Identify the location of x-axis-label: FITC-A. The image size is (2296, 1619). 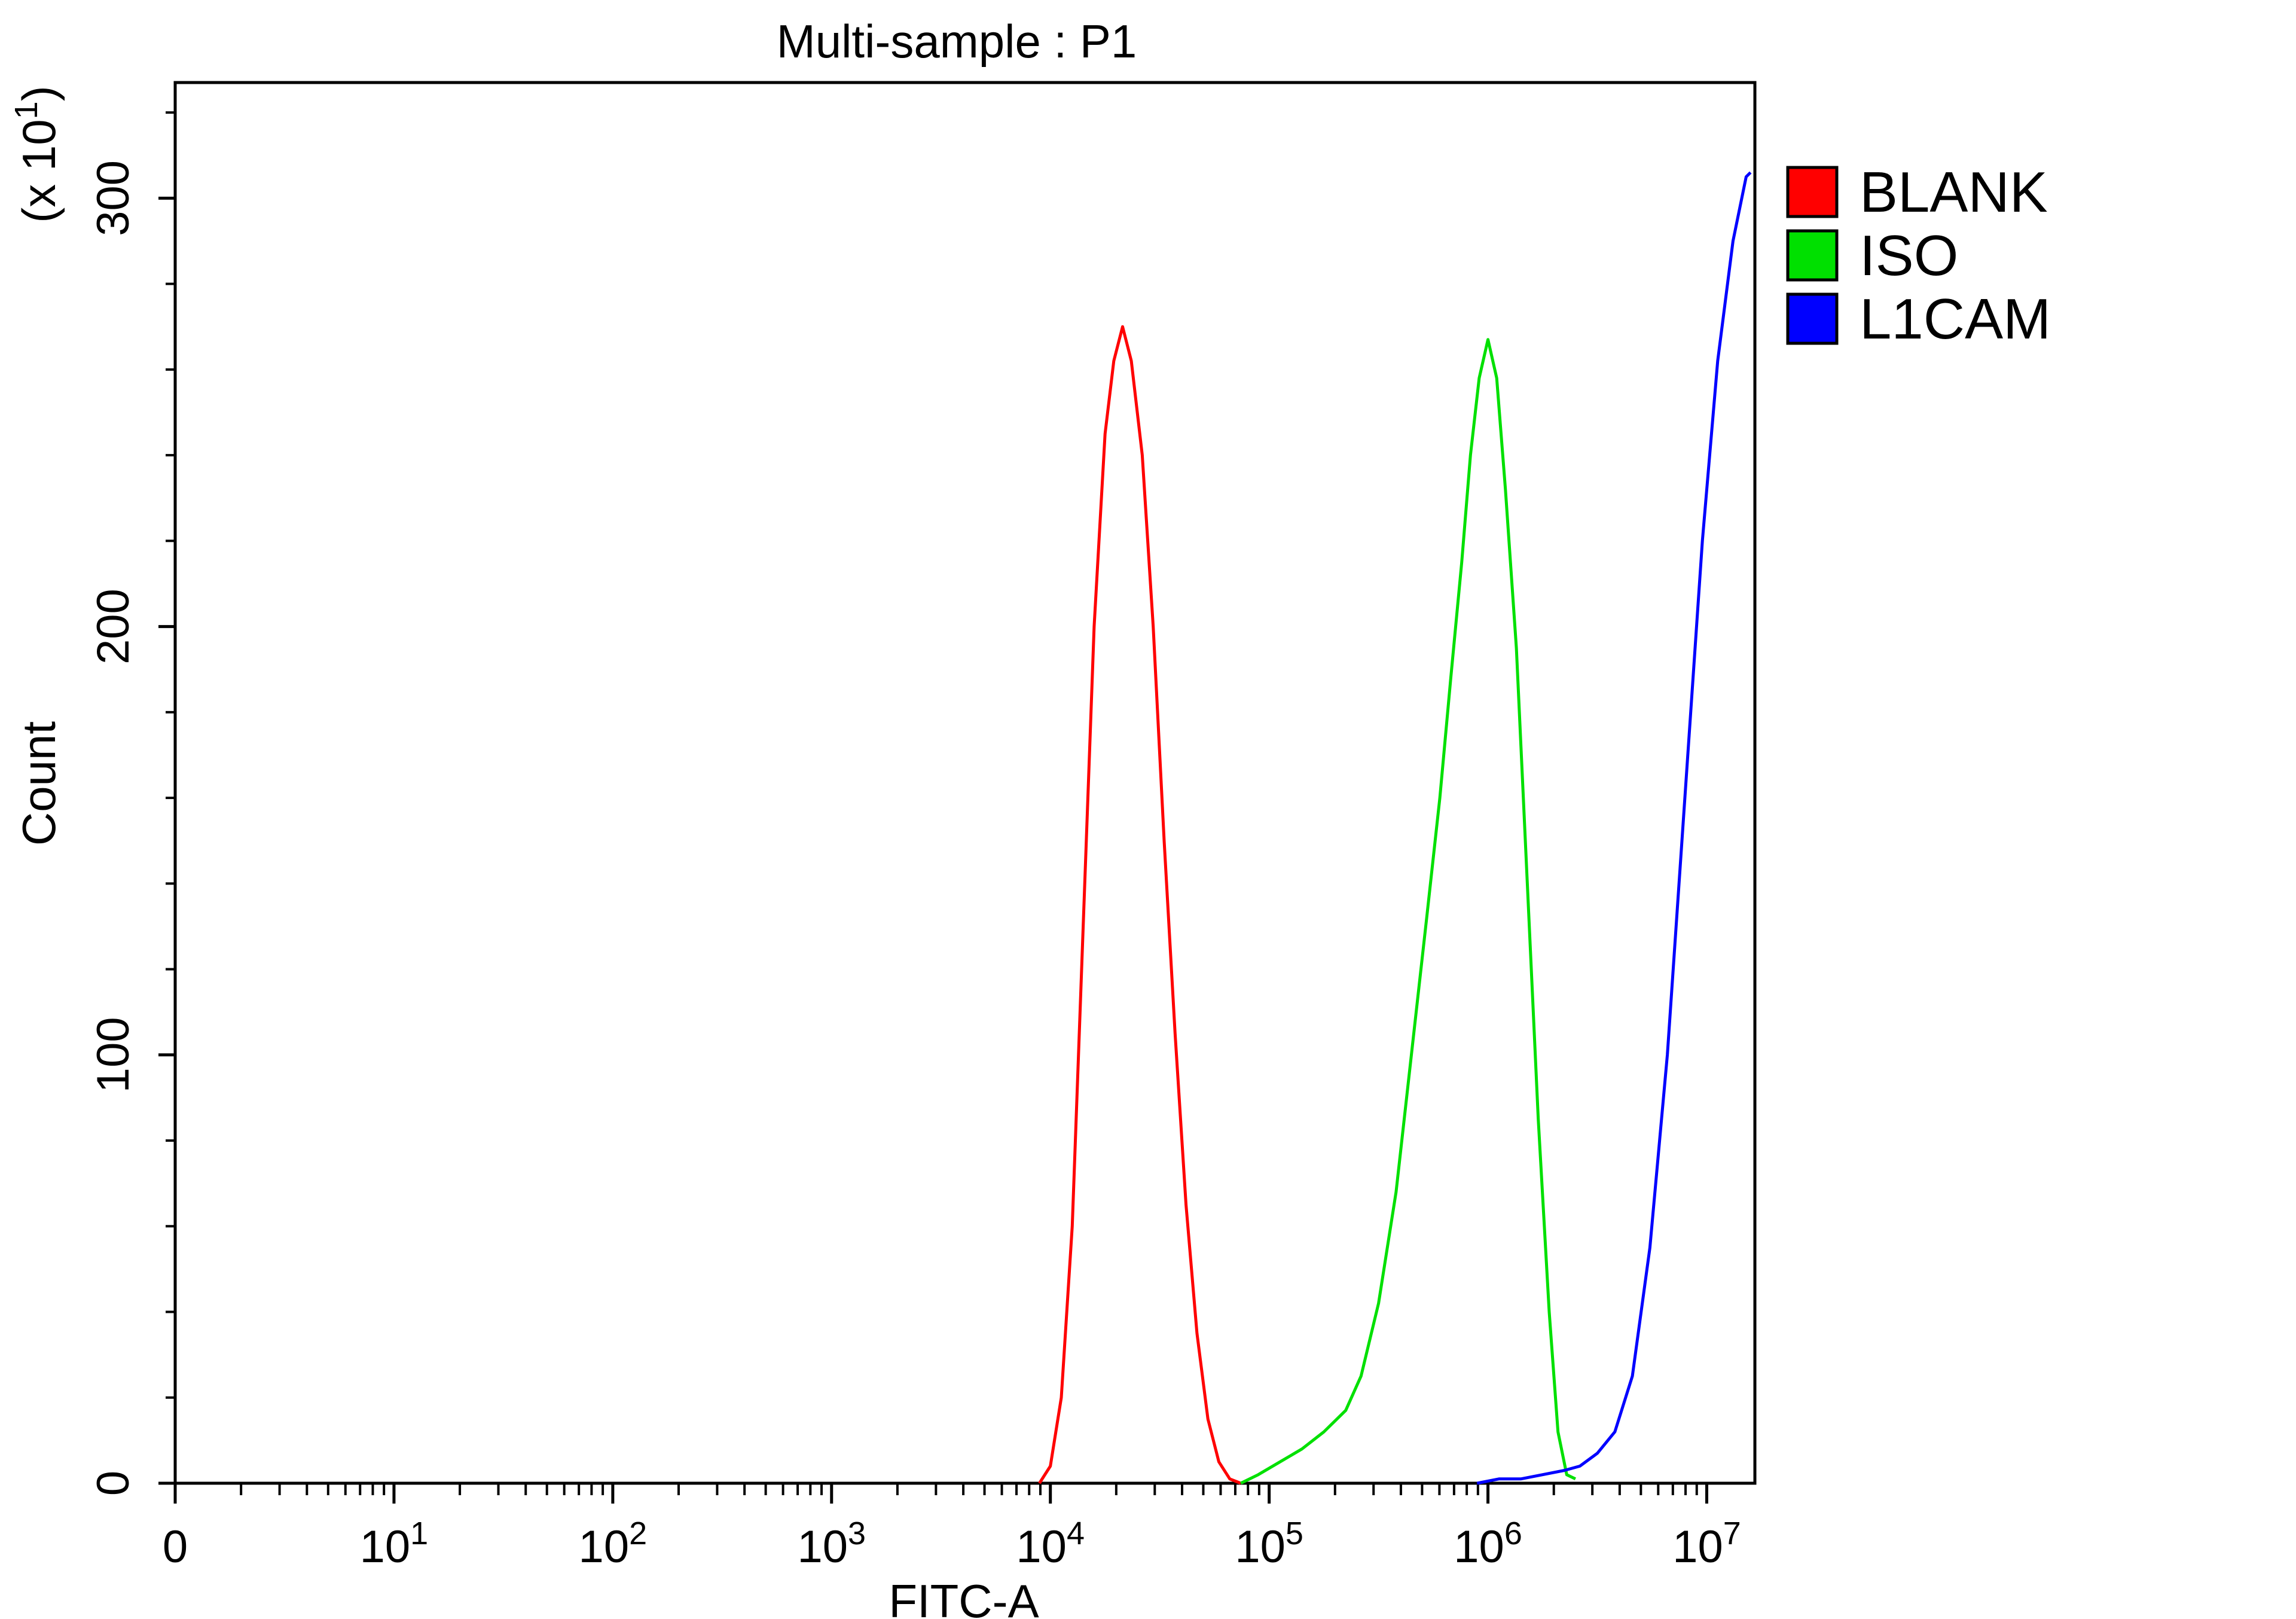
(964, 1597).